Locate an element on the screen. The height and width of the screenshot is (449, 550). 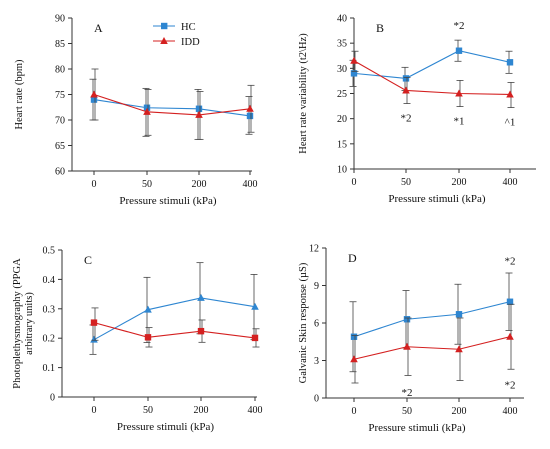
y-tick-label: 80 is located at coordinates (60, 70).